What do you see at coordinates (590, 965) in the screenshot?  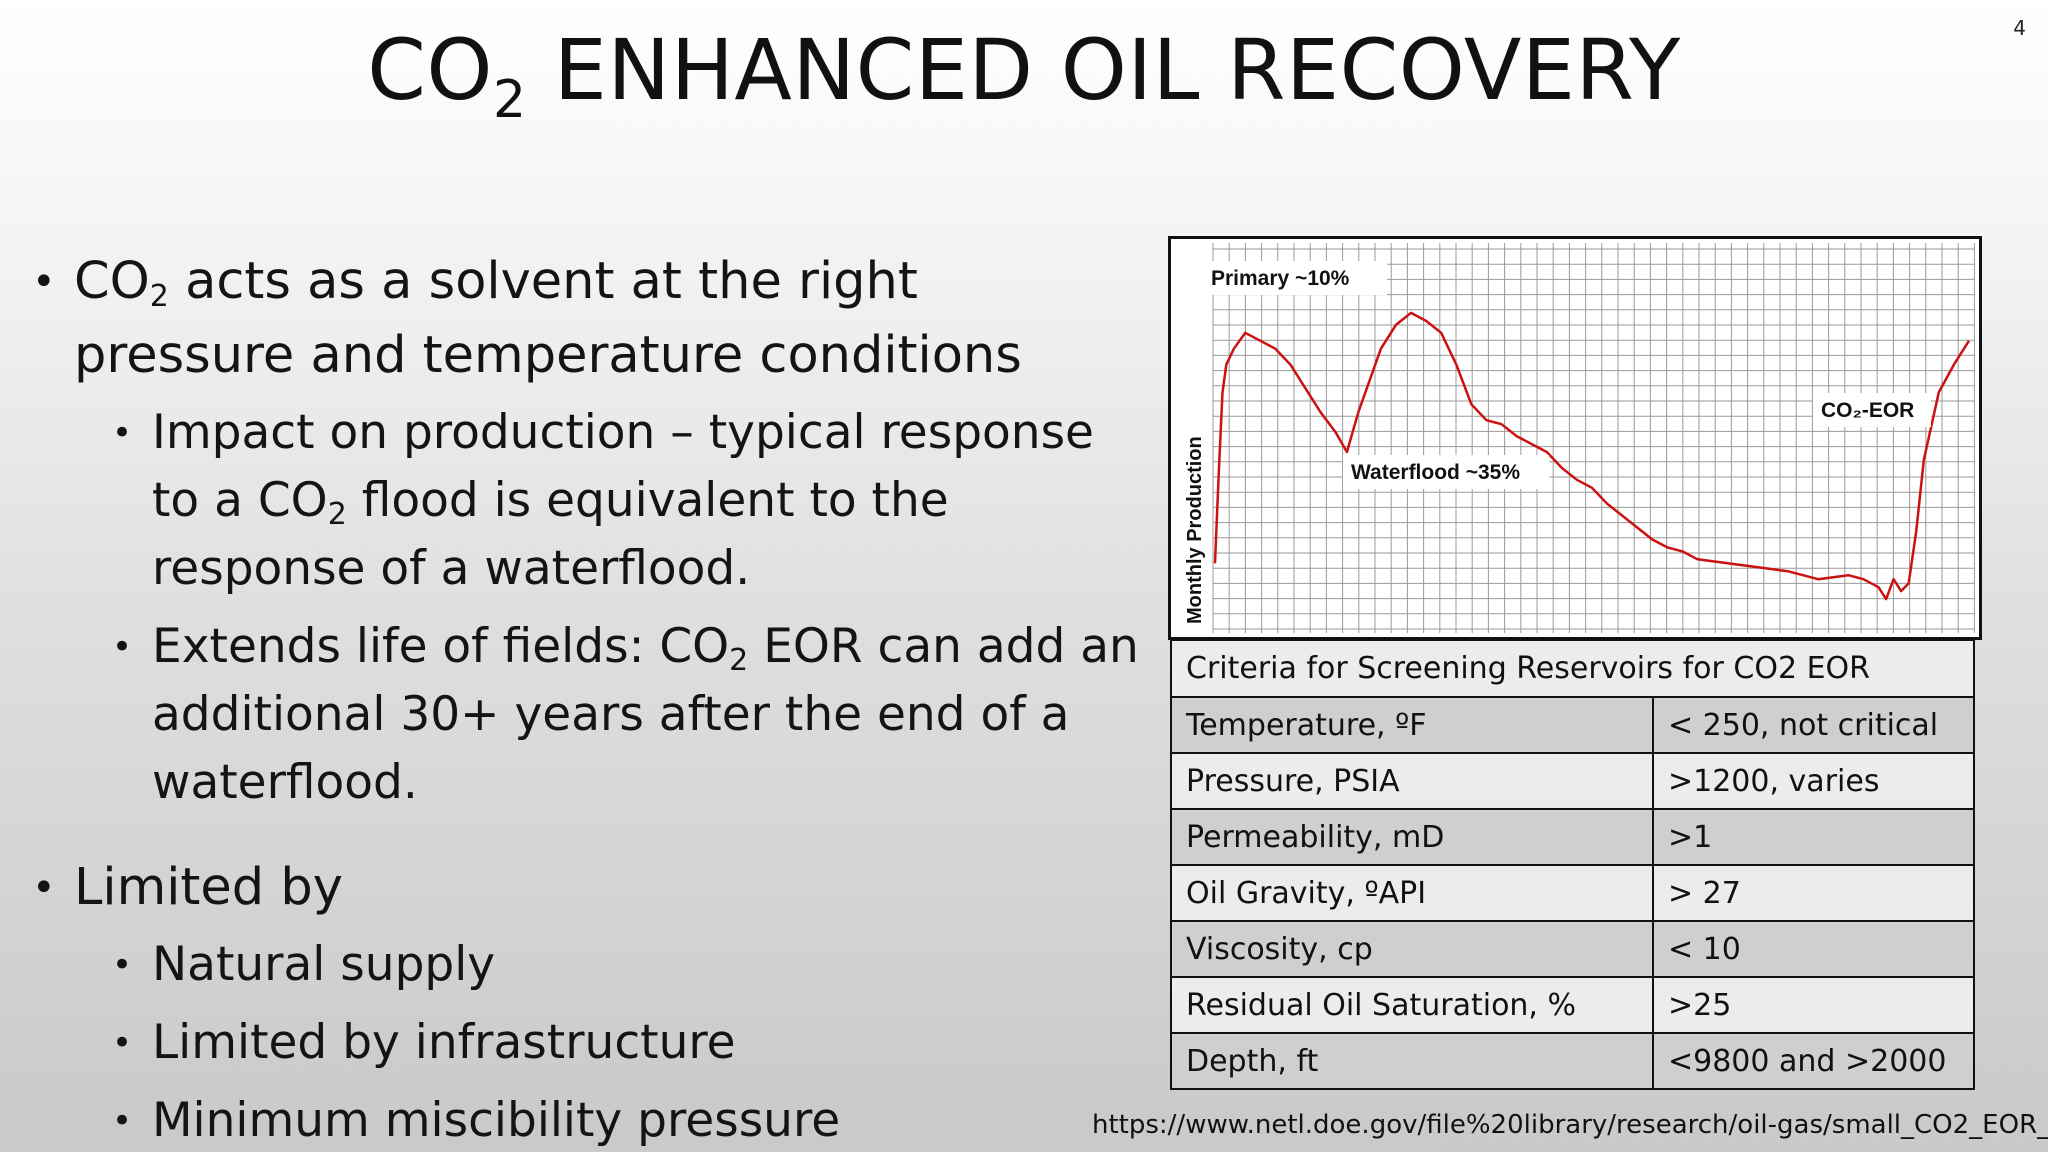 I see `sub-bullet-natural-supply: Natural supply` at bounding box center [590, 965].